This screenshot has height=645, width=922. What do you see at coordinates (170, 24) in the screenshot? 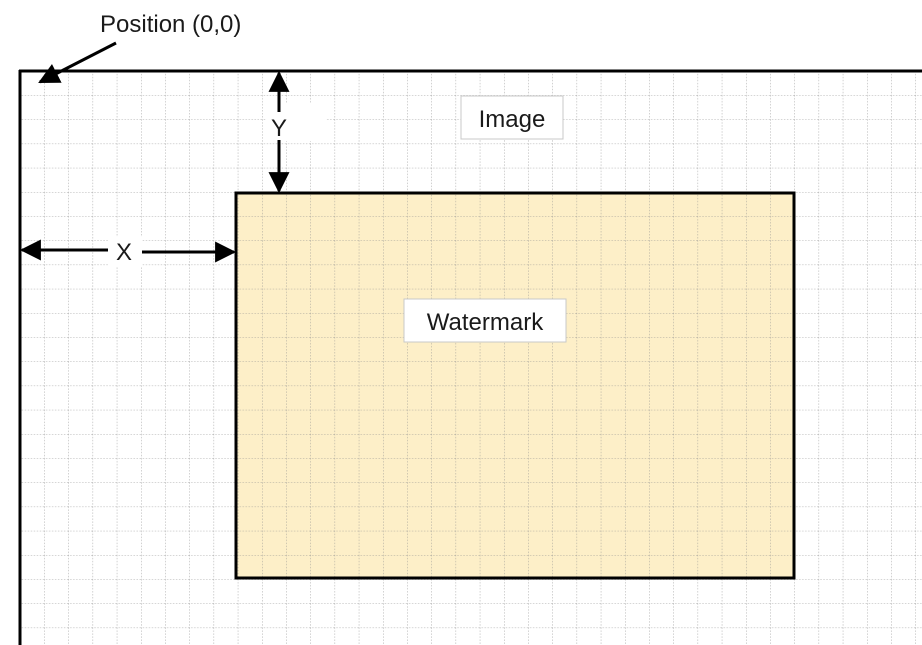
I see `origin-label: Position (0,0)` at bounding box center [170, 24].